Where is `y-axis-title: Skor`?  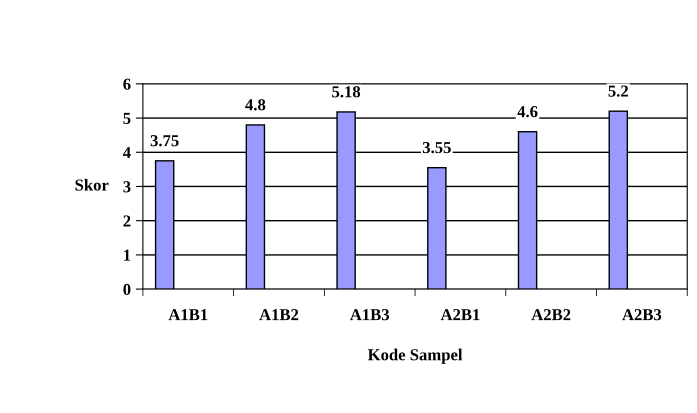 y-axis-title: Skor is located at coordinates (91, 184).